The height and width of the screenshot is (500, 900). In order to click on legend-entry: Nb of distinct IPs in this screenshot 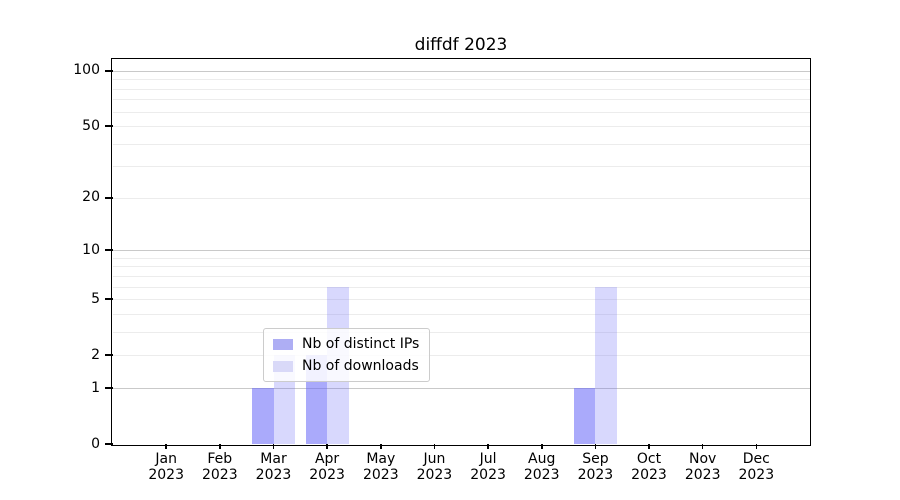, I will do `click(346, 344)`.